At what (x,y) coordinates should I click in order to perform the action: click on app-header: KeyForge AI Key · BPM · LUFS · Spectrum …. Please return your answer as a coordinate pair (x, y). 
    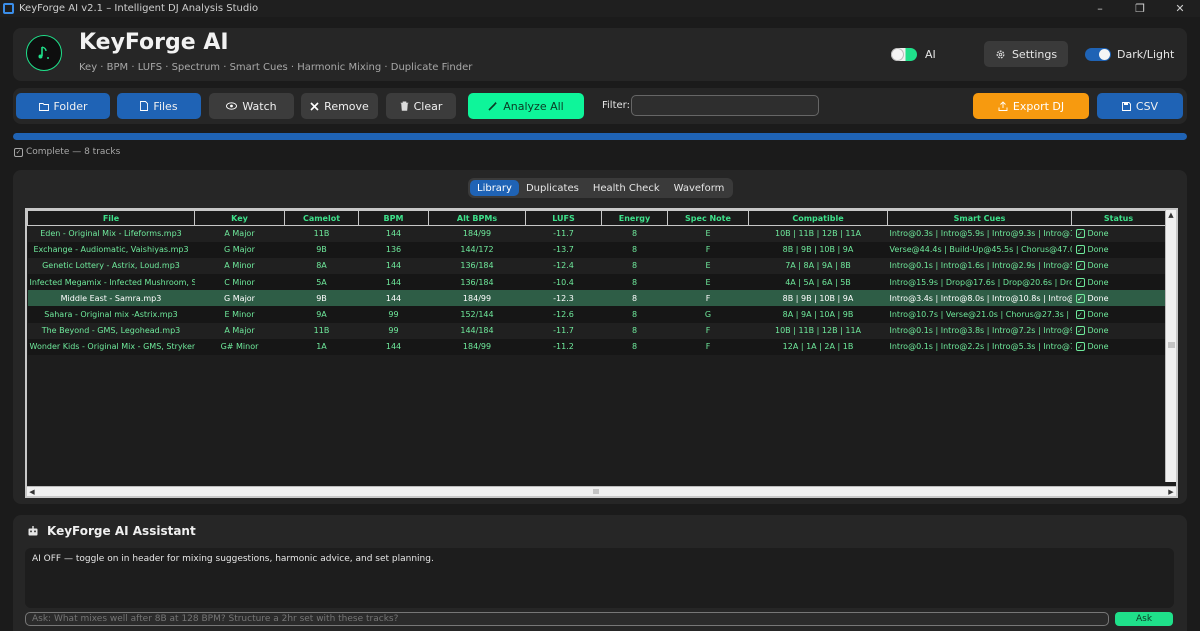
    Looking at the image, I should click on (600, 54).